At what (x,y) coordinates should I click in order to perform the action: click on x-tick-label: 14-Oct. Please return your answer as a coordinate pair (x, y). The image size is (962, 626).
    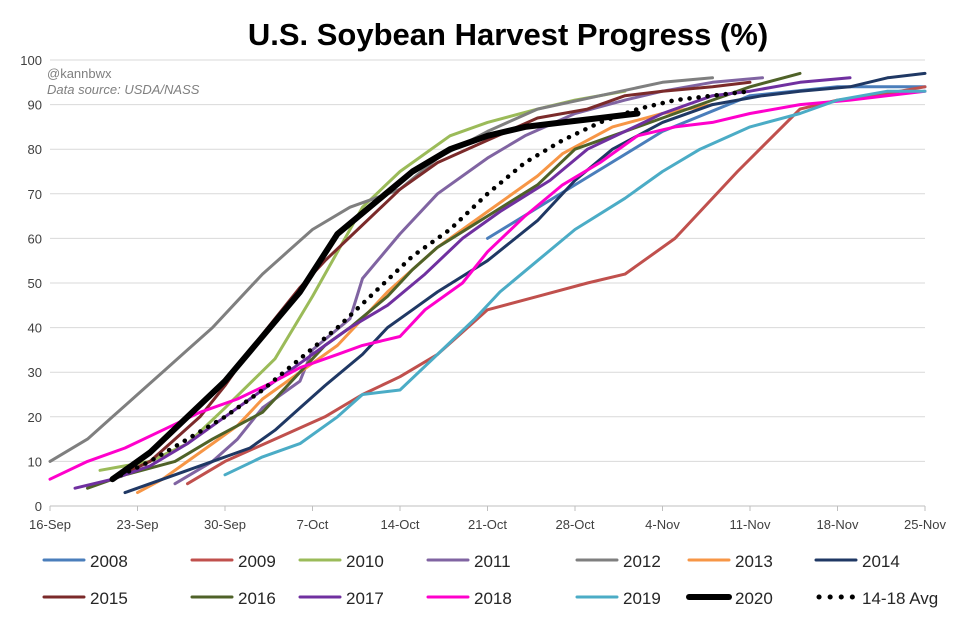
    Looking at the image, I should click on (399, 524).